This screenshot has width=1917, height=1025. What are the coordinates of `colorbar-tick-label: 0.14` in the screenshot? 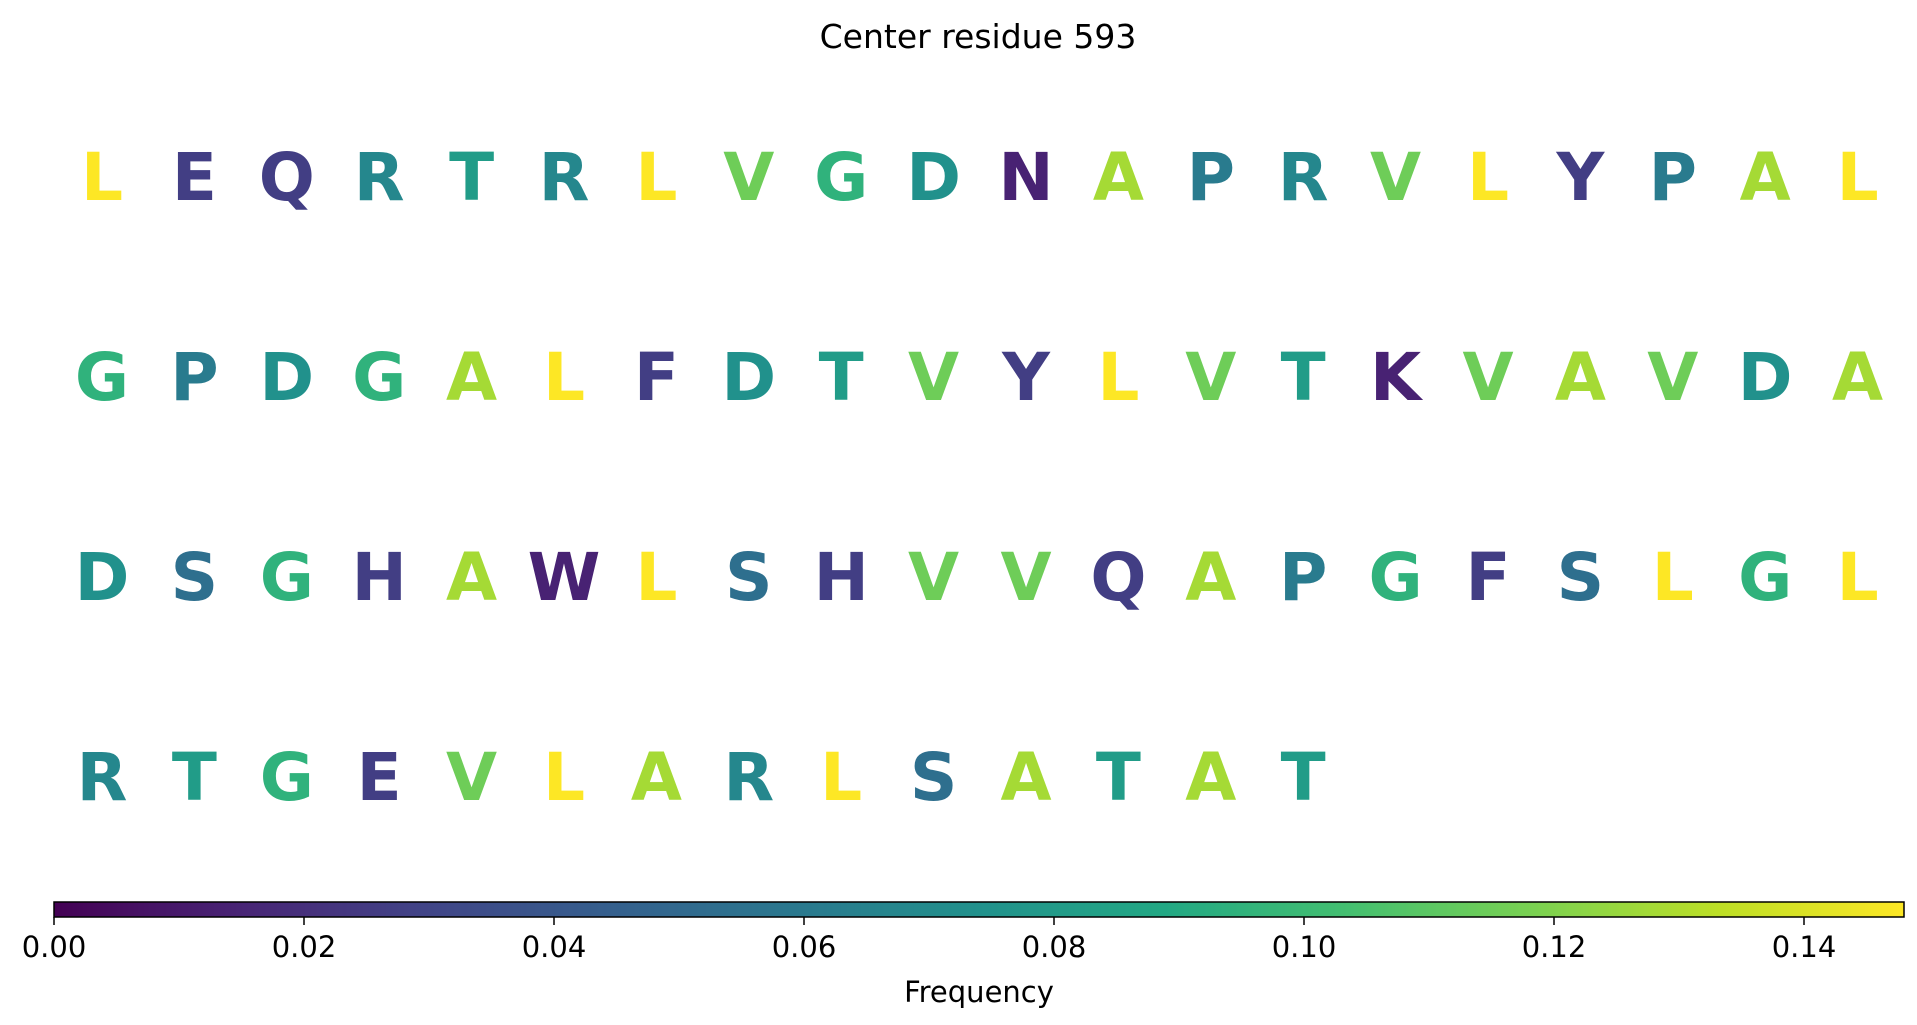 It's located at (1804, 947).